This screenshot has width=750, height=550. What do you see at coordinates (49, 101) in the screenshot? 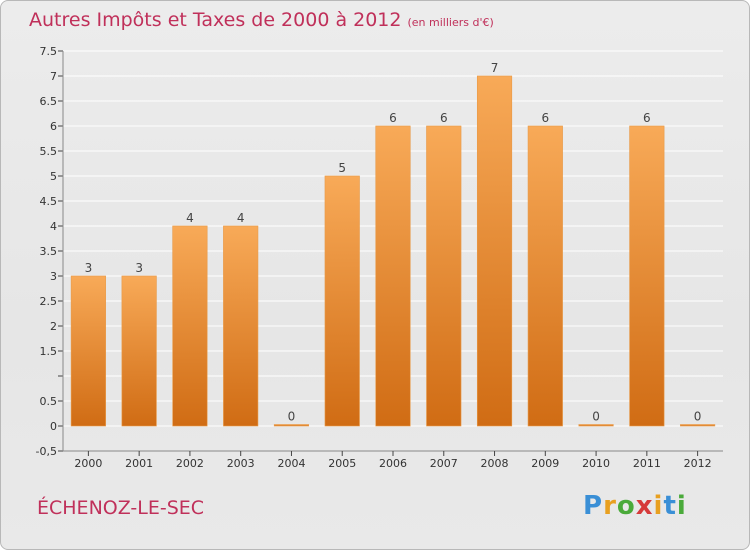
I see `y-tick-label: 6.5` at bounding box center [49, 101].